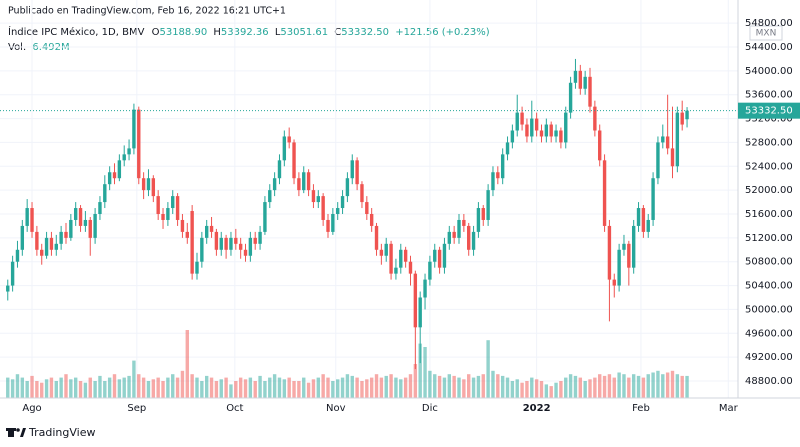 The height and width of the screenshot is (447, 800). Describe the element at coordinates (304, 32) in the screenshot. I see `low-value: 53051.61` at that location.